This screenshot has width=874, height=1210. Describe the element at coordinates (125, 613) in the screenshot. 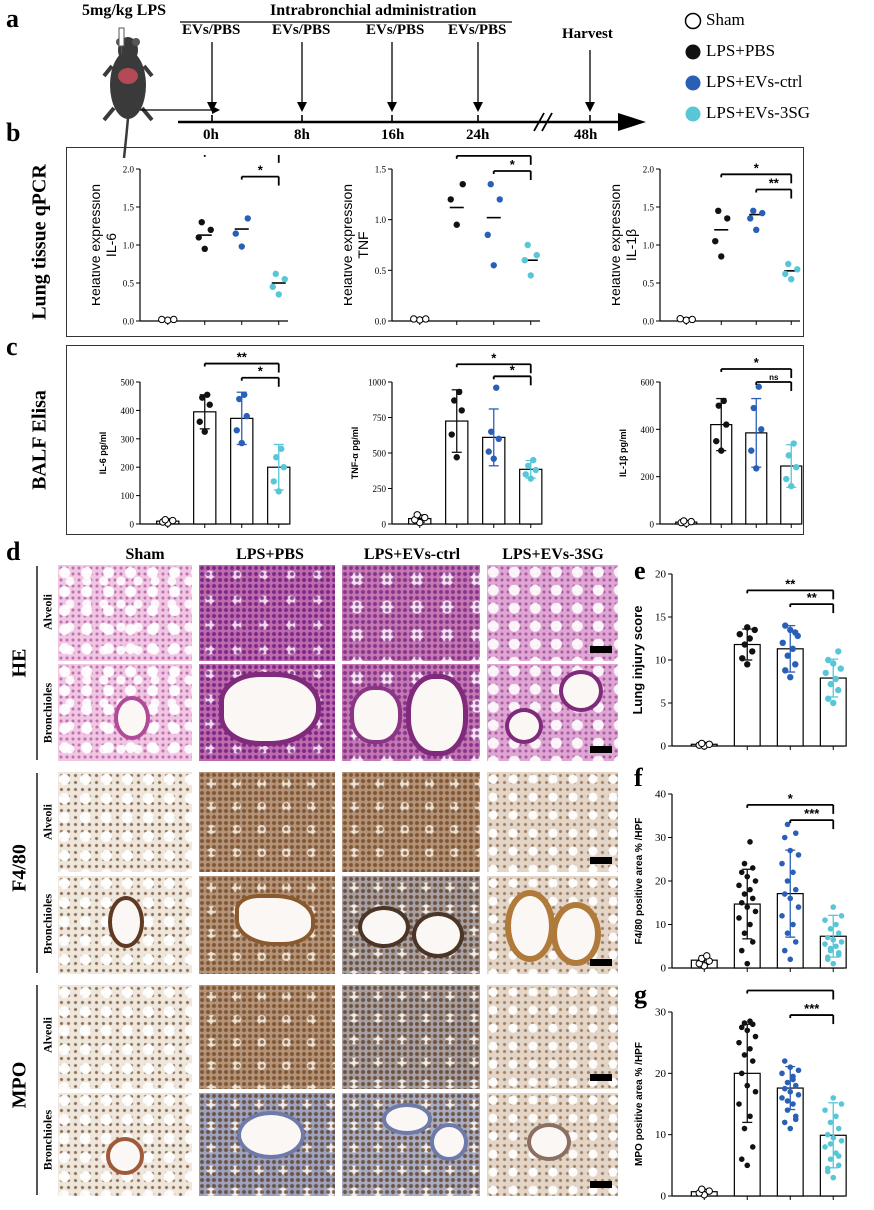

I see `micrograph-he-alveoli-sham` at that location.